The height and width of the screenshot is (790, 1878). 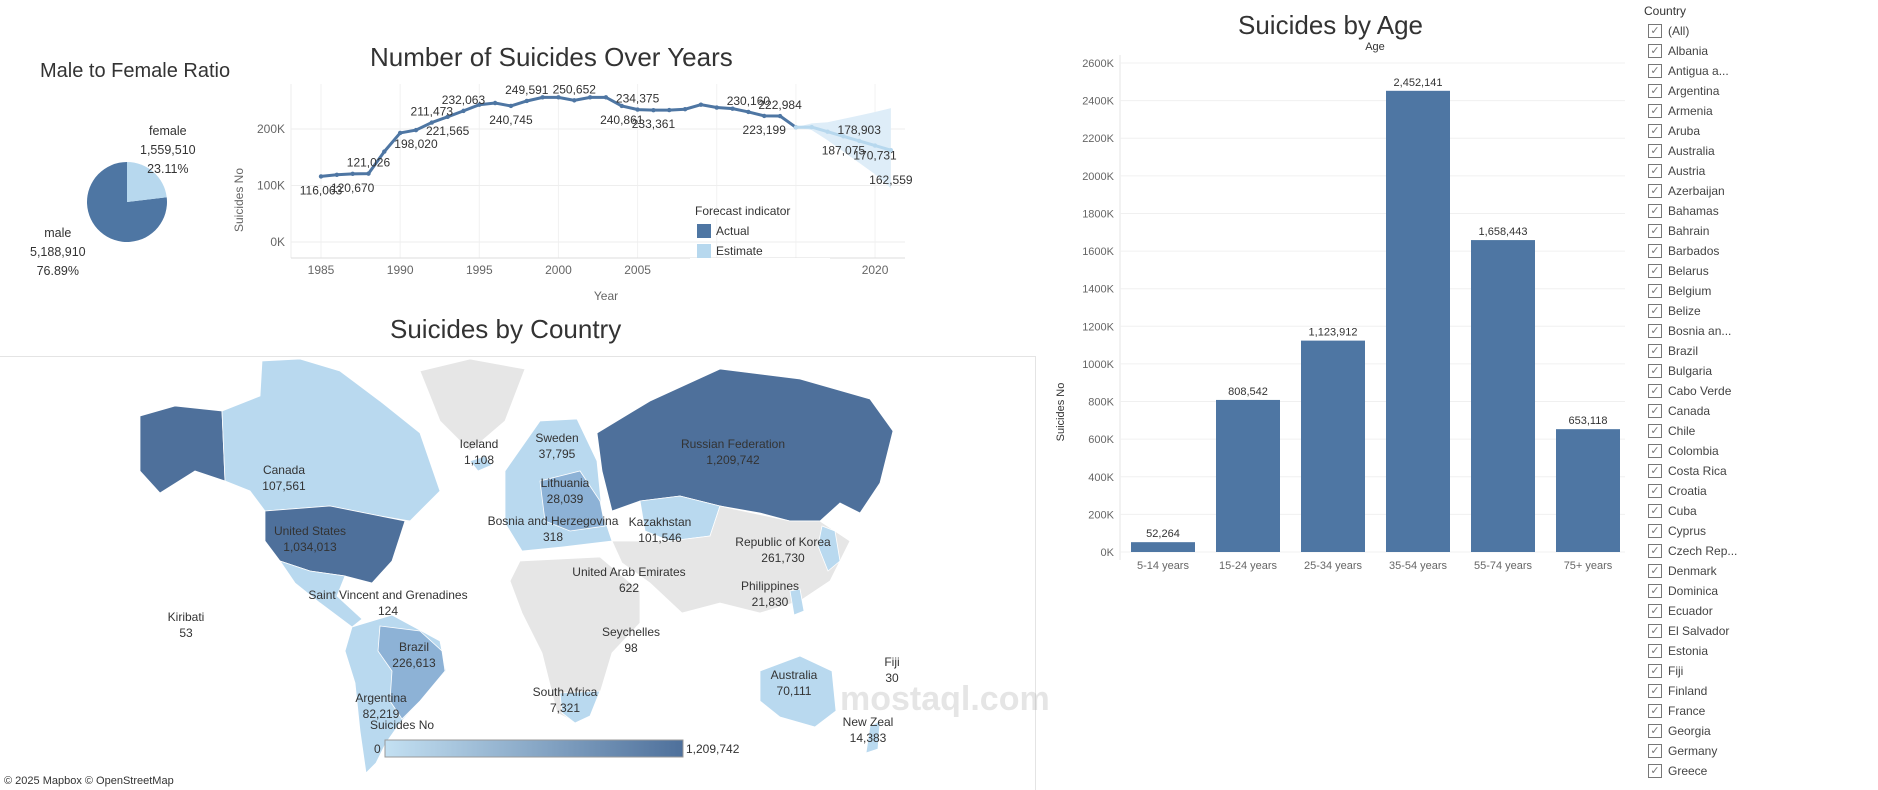 I want to click on filter-item: ✓ Dominica, so click(x=1683, y=591).